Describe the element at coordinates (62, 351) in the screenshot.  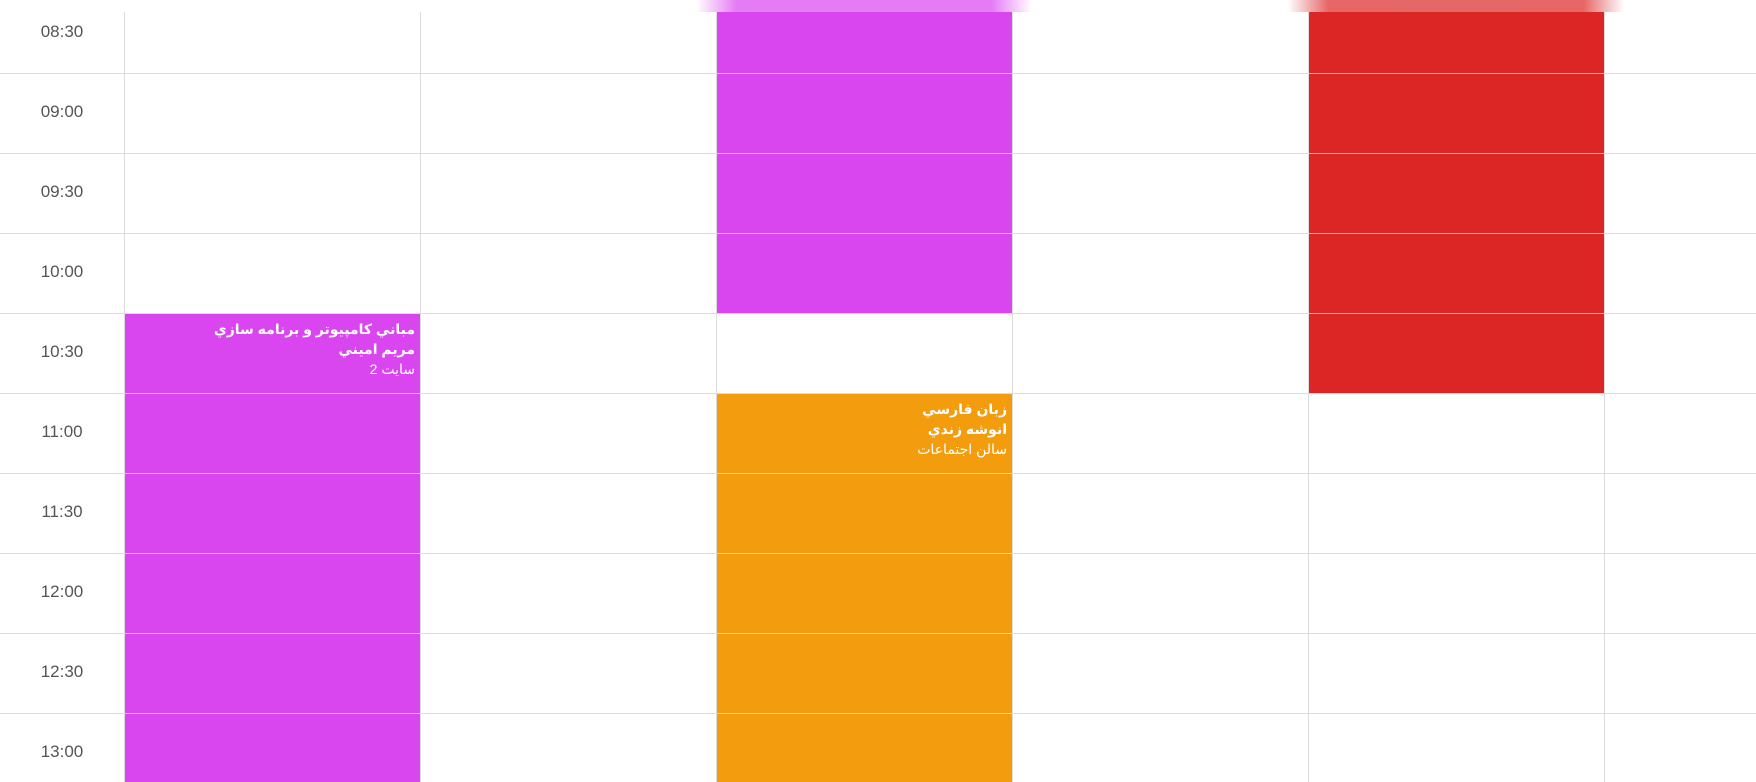
I see `time-label: 10:30` at that location.